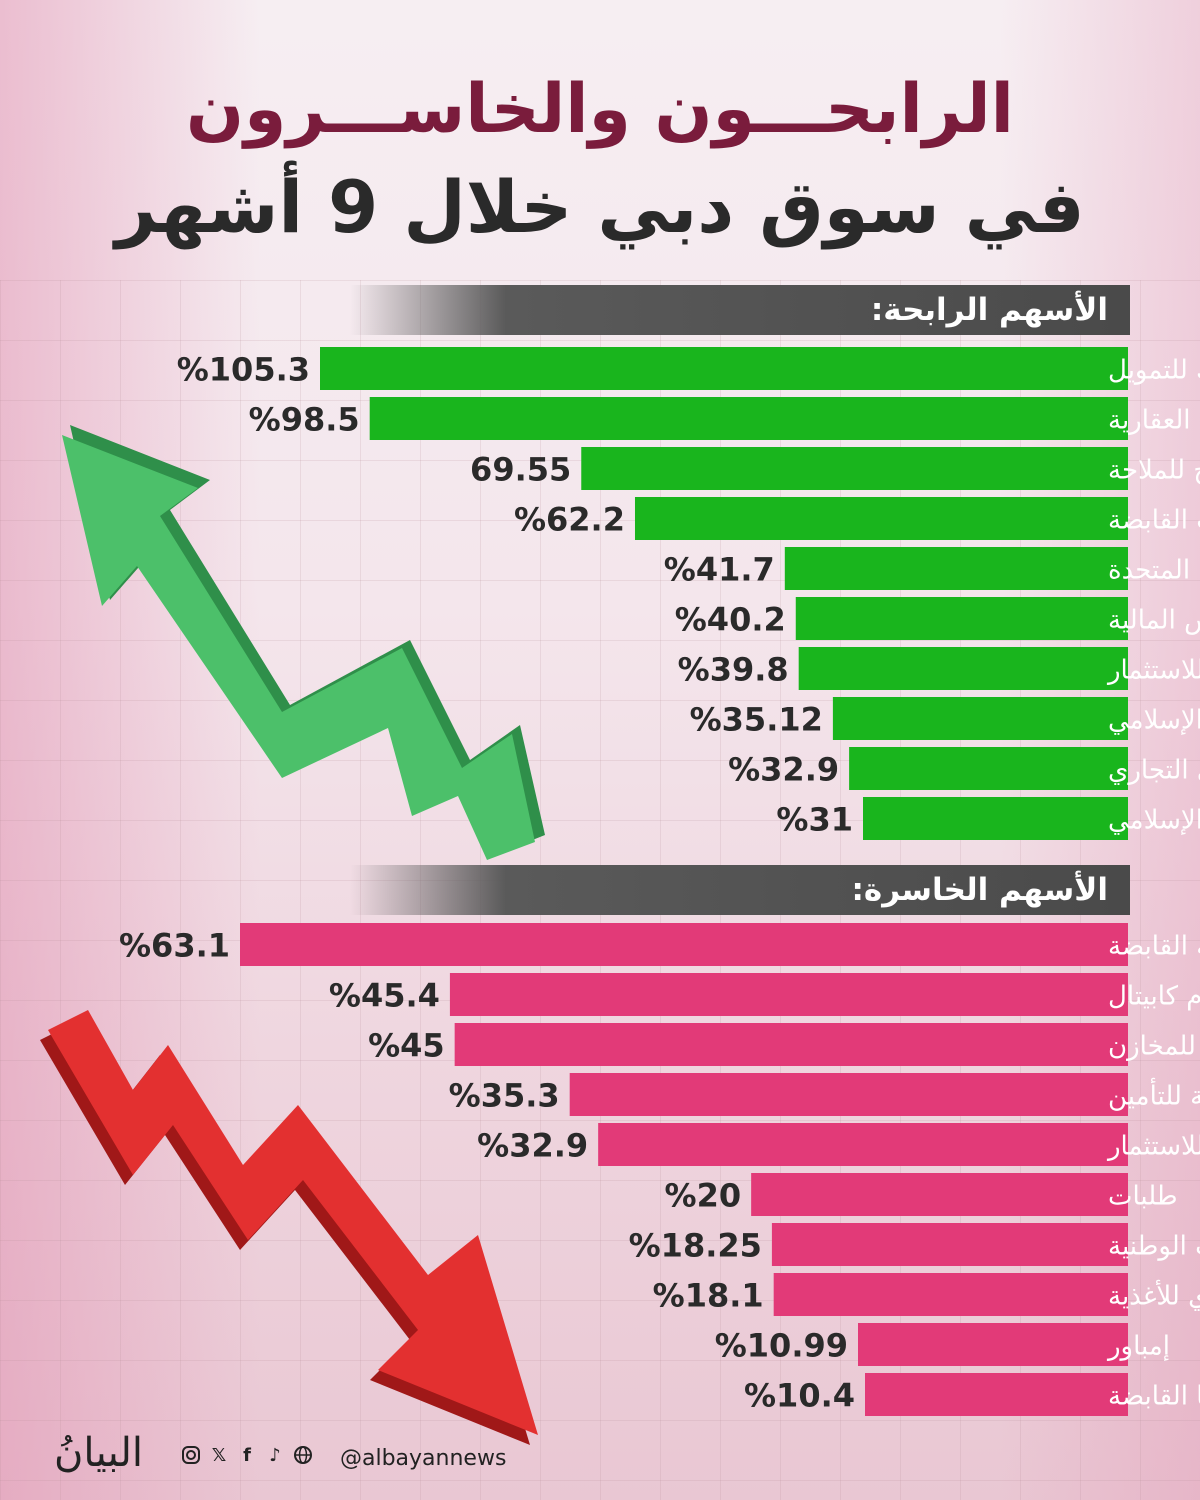 The height and width of the screenshot is (1500, 1200). Describe the element at coordinates (730, 620) in the screenshot. I see `gainers-value-label: %40.2` at that location.